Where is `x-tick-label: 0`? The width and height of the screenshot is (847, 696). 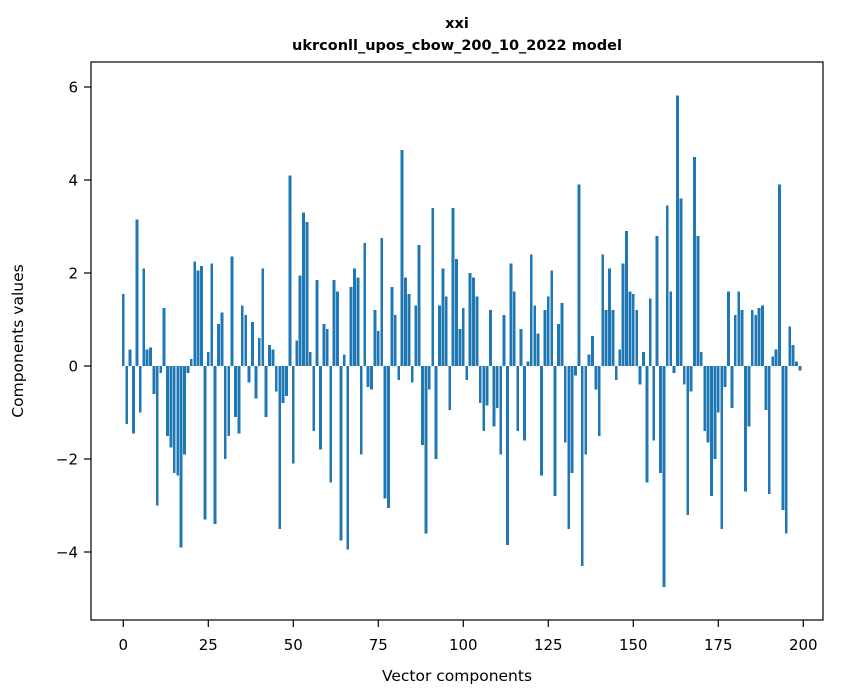 x-tick-label: 0 is located at coordinates (124, 645).